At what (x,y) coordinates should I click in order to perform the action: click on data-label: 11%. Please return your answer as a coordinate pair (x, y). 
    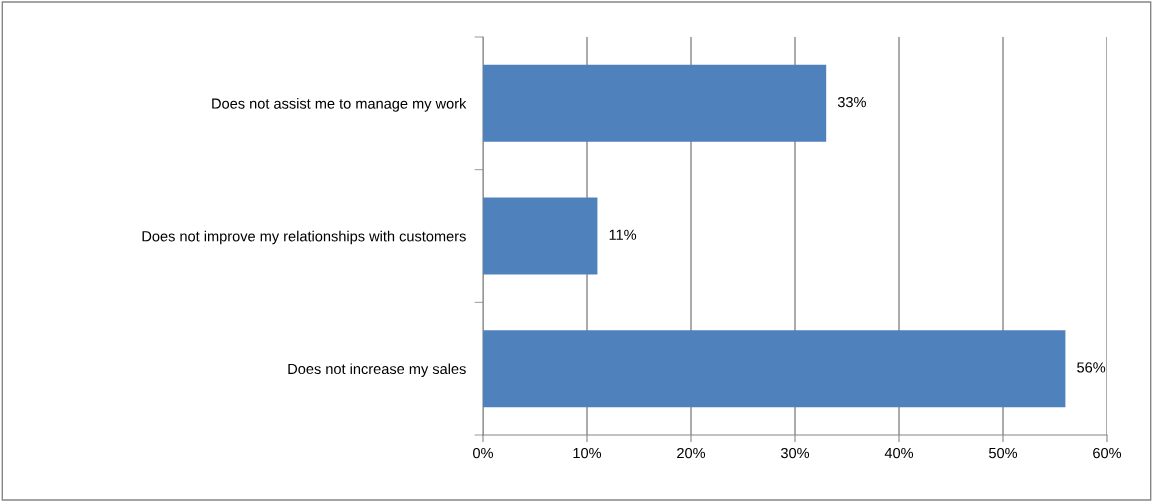
    Looking at the image, I should click on (623, 234).